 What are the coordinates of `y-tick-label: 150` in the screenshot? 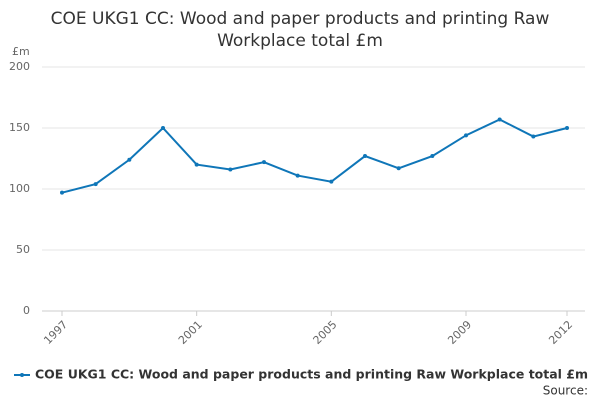 It's located at (19, 127).